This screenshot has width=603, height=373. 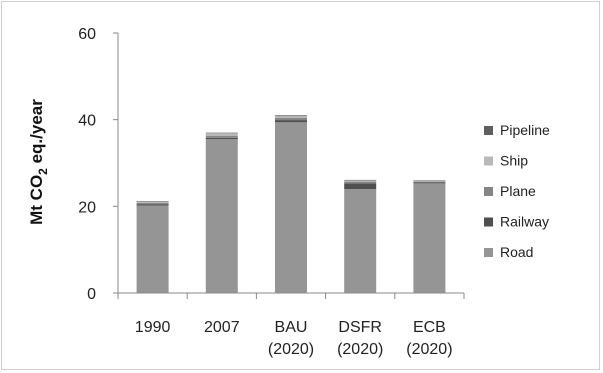 What do you see at coordinates (91, 294) in the screenshot?
I see `y-tick-label: 0` at bounding box center [91, 294].